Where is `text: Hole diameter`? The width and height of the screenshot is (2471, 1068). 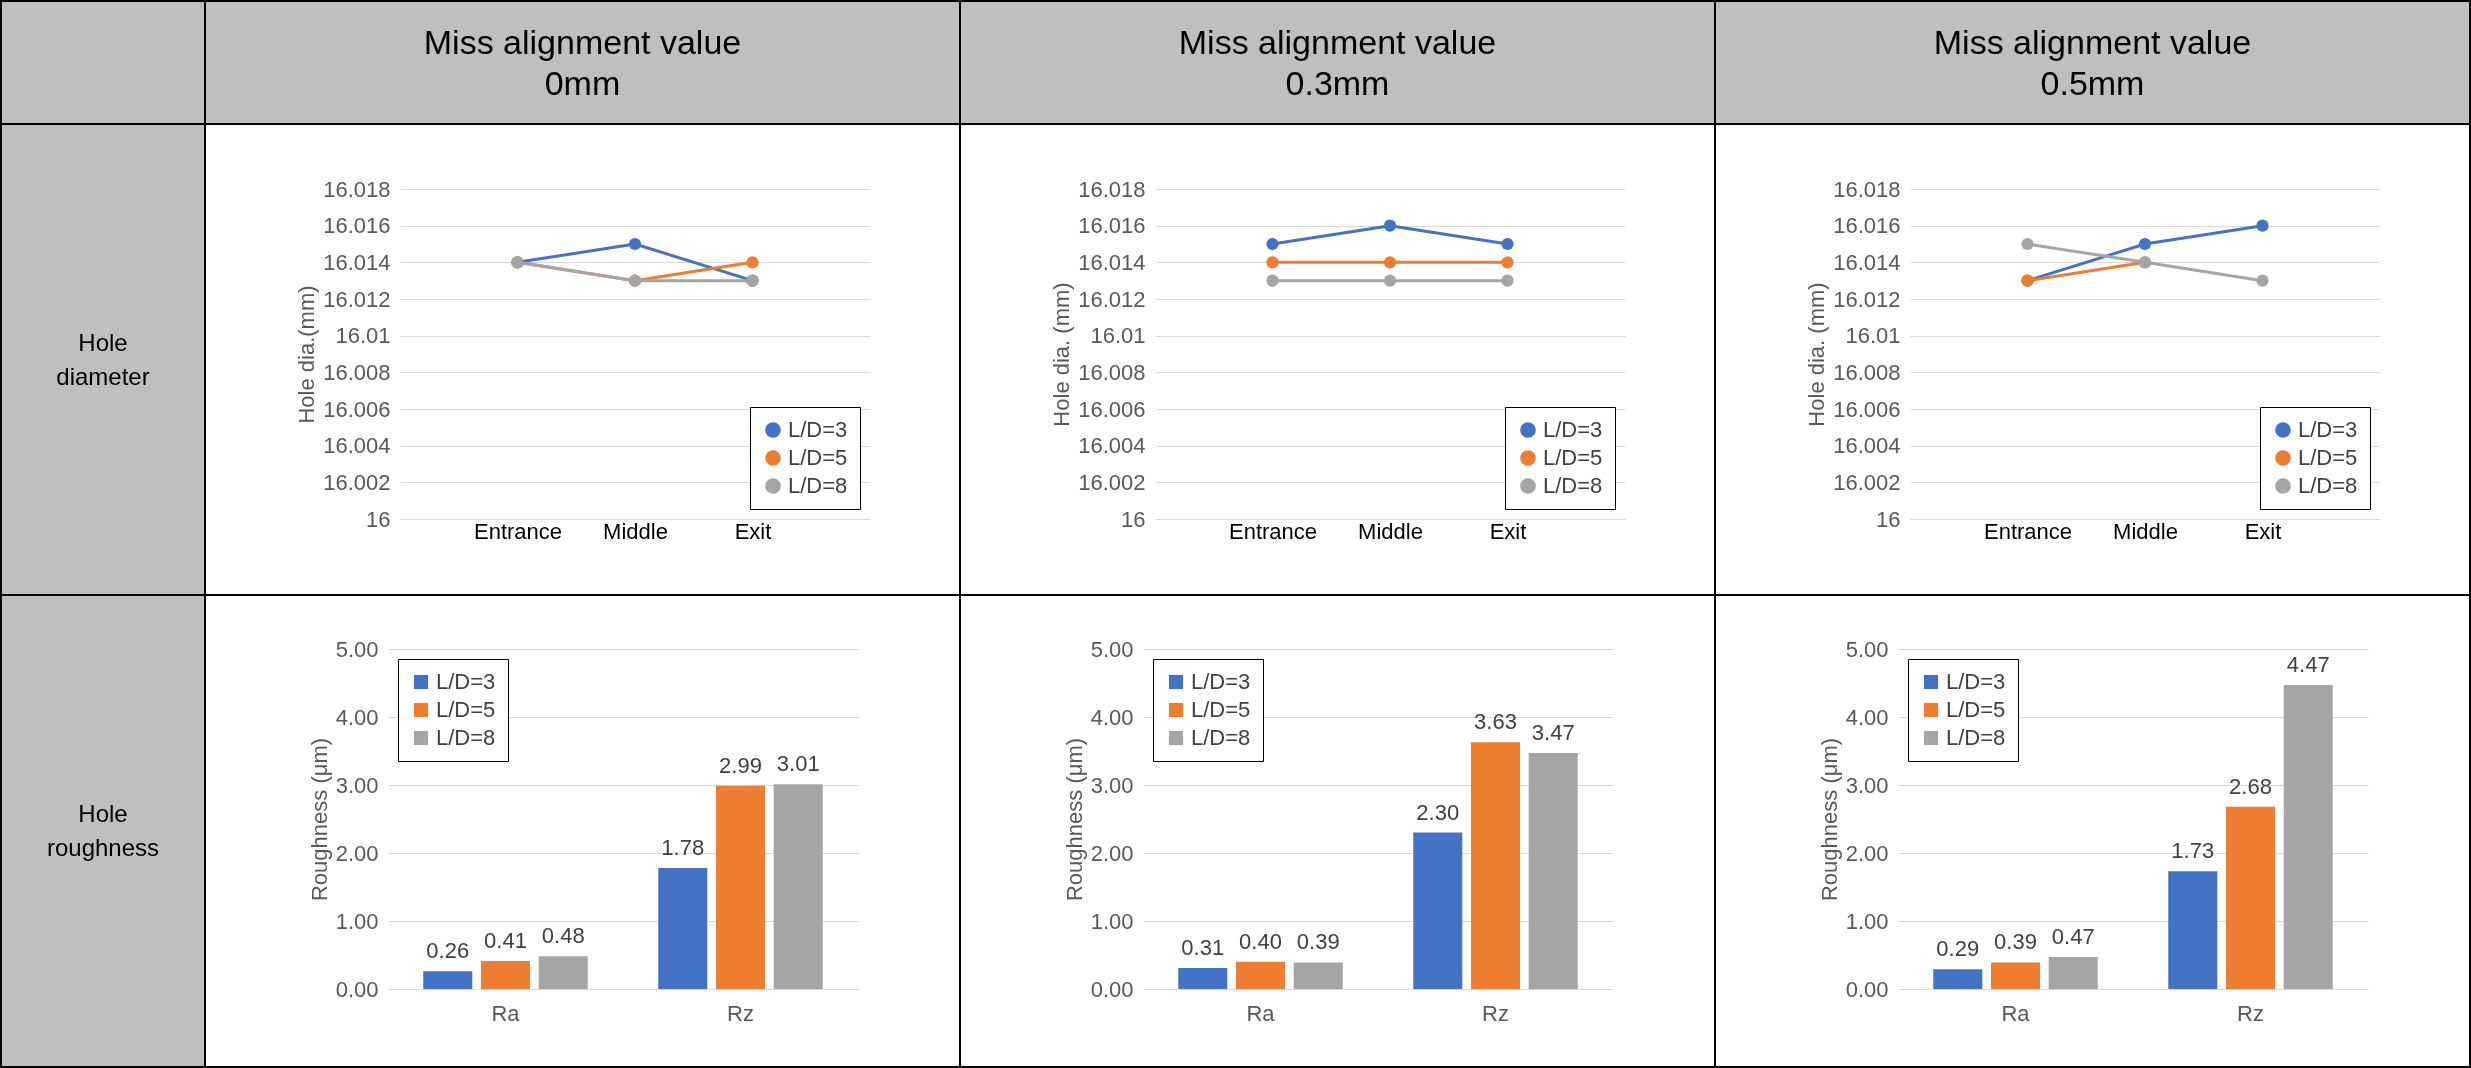
text: Hole diameter is located at coordinates (104, 360).